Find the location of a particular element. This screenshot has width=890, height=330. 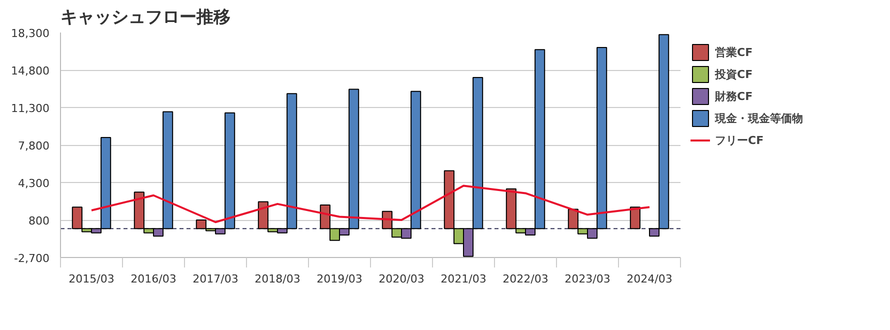

legend-label: 財務CF is located at coordinates (734, 96).